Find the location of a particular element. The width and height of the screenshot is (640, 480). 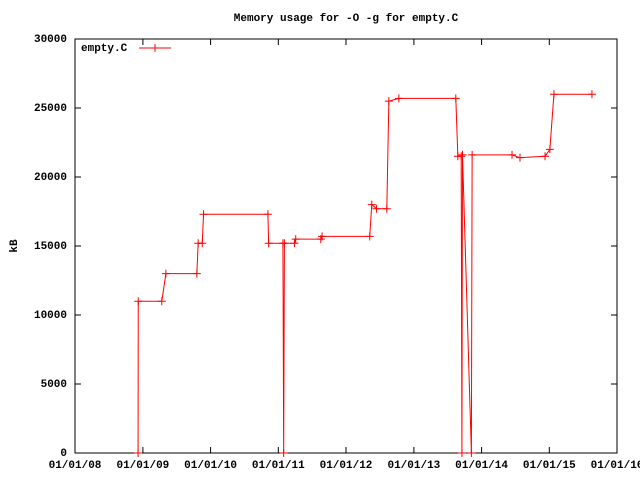

legend-swatch is located at coordinates (155, 48).